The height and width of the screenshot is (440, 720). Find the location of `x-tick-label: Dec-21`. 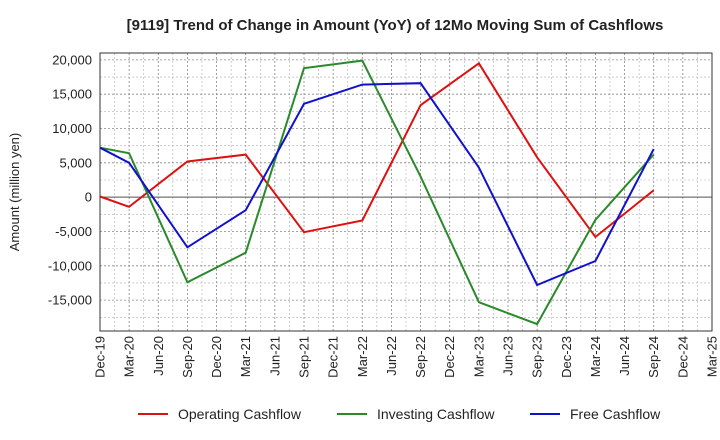

x-tick-label: Dec-21 is located at coordinates (333, 357).